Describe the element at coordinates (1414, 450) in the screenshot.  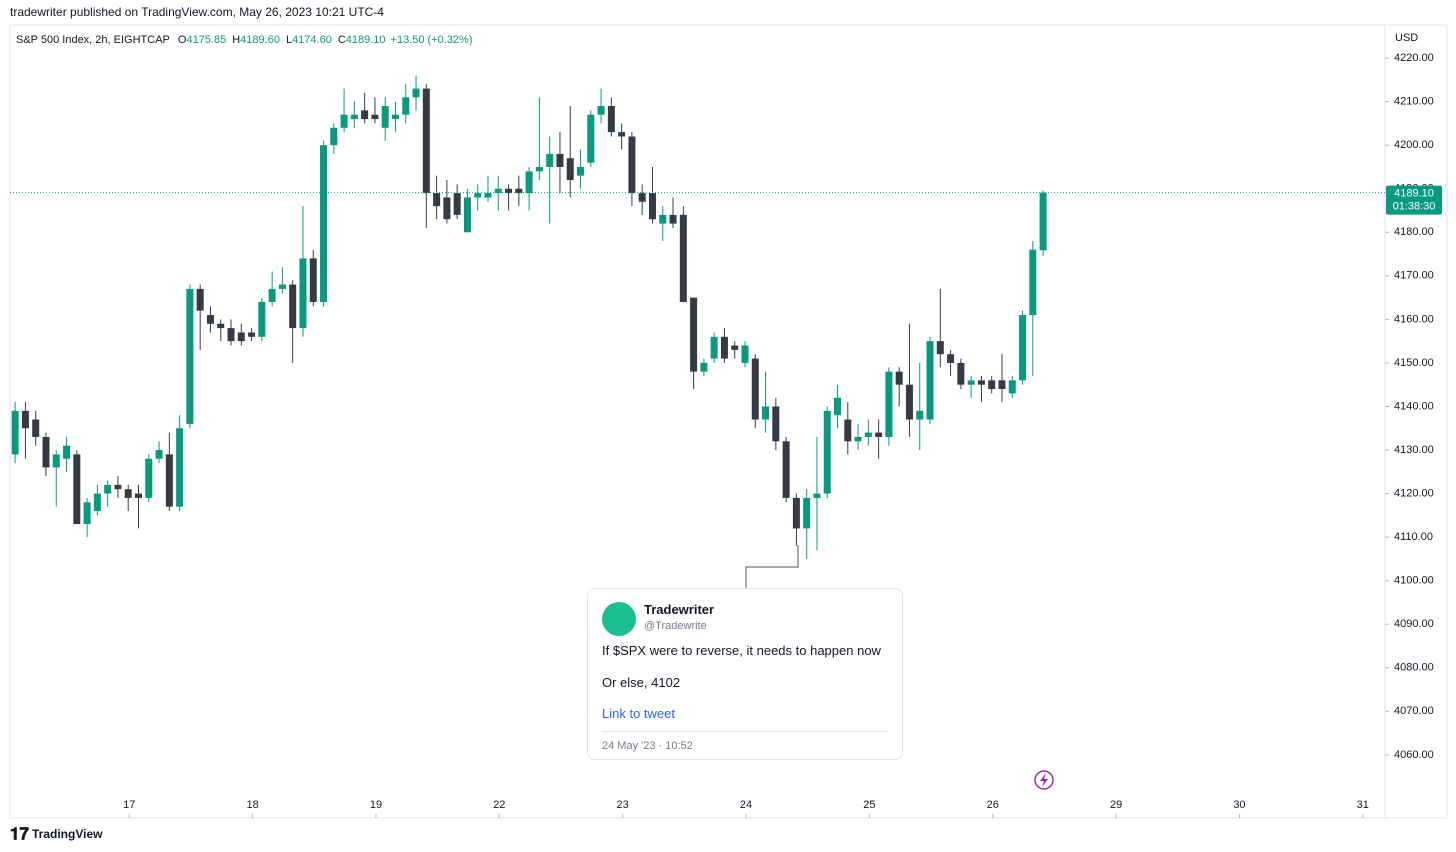
I see `y-tick-label: 4130.00` at that location.